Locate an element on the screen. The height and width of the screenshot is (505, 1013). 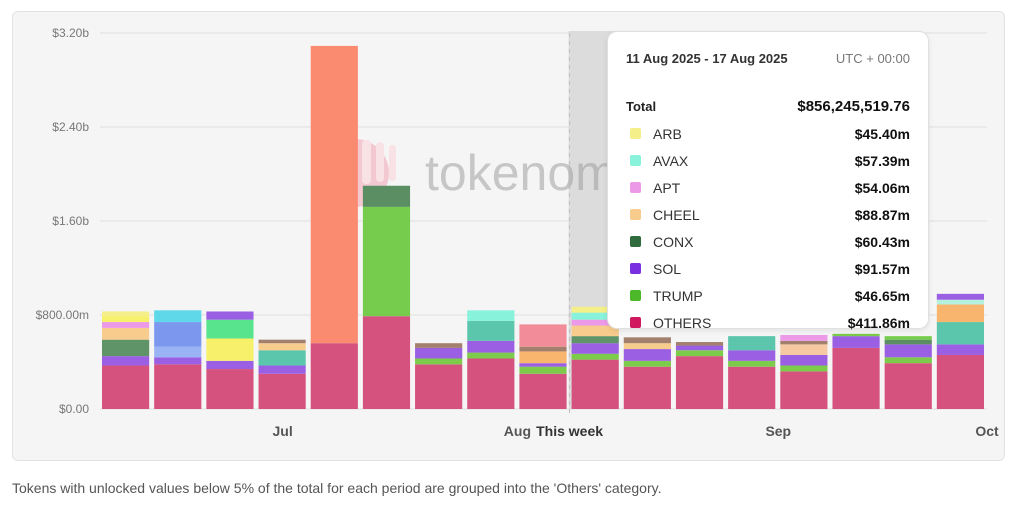
tooltip-date-range: 11 Aug 2025 - 17 Aug 2025 is located at coordinates (707, 58).